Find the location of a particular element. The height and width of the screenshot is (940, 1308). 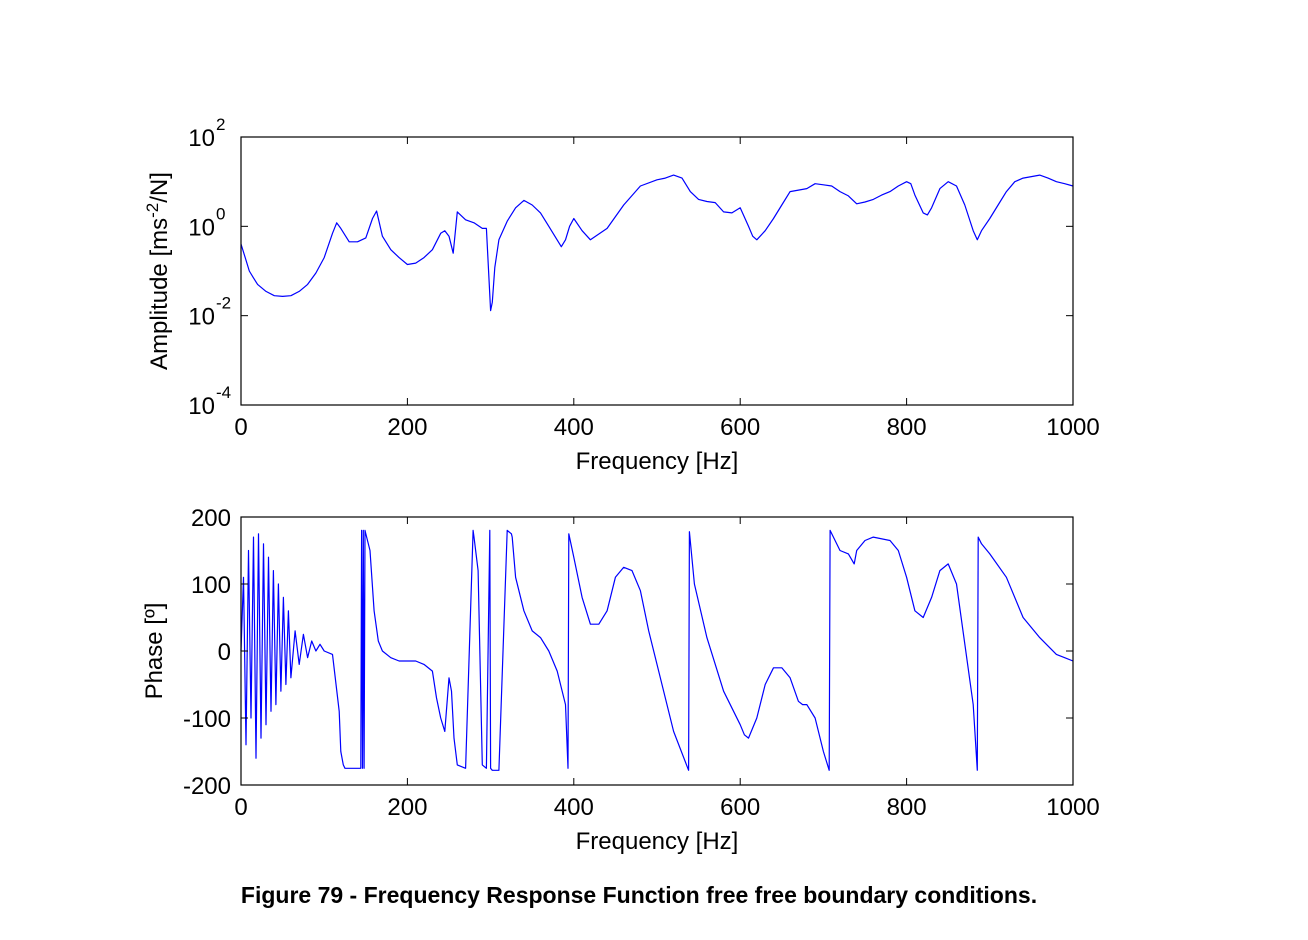

amplitude-y-axis-label-sup: -2 is located at coordinates (152, 210).